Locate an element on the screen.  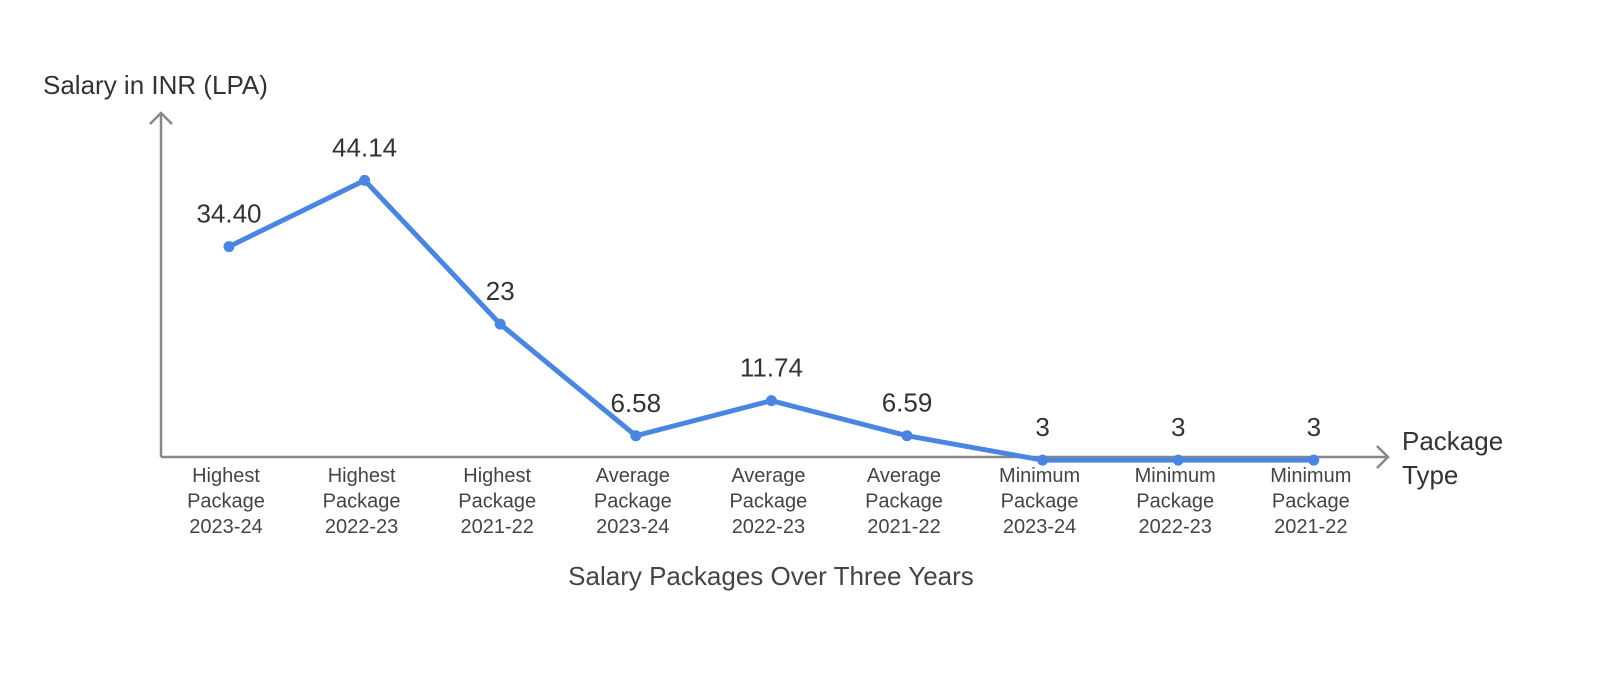
x-tick-label: Minimum Package 2022-23 is located at coordinates (1175, 501).